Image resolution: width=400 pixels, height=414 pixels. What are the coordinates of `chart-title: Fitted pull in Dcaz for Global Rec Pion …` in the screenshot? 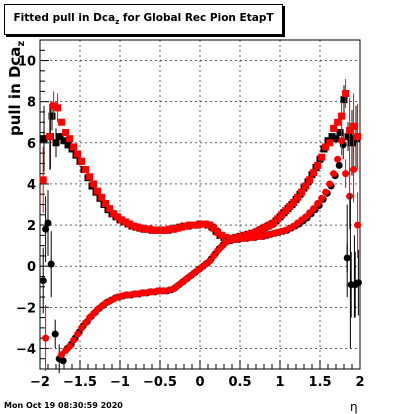 It's located at (143, 19).